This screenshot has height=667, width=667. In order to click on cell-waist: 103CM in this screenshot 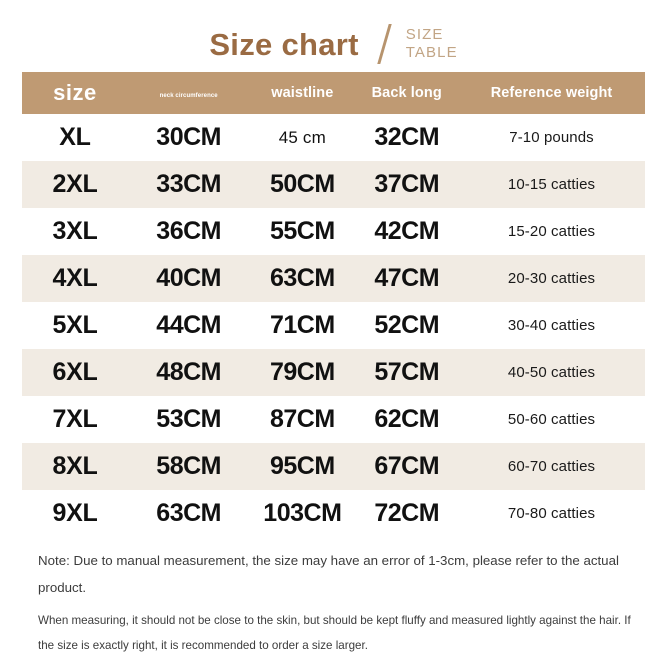, I will do `click(302, 513)`.